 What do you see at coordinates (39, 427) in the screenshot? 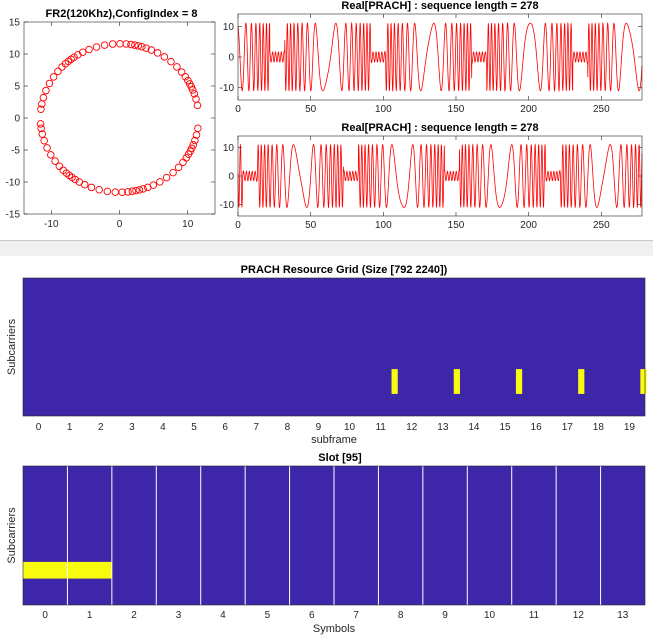
I see `grid-xtick-label: 0` at bounding box center [39, 427].